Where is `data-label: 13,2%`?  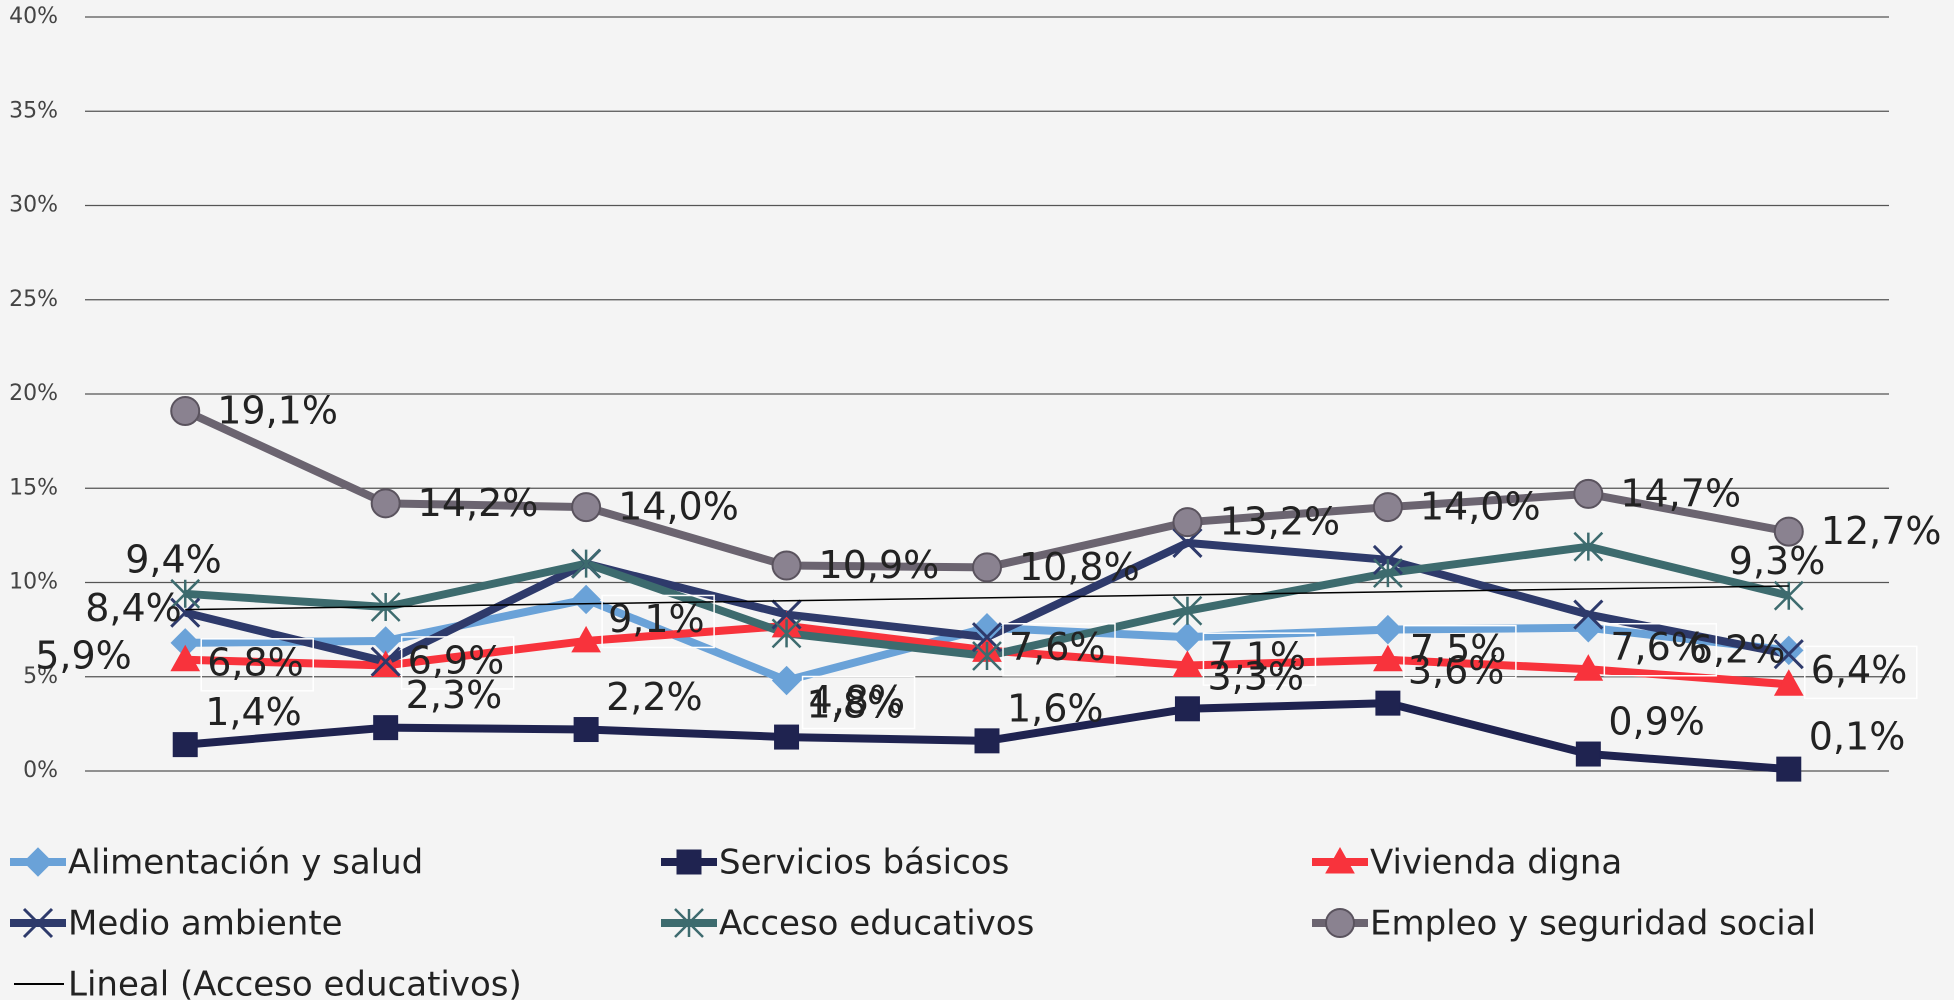
data-label: 13,2% is located at coordinates (1279, 522).